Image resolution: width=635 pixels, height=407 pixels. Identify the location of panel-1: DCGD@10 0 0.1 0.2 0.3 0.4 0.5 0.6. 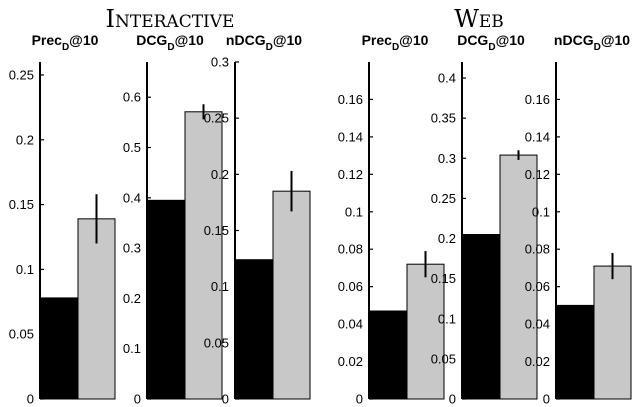
(173, 219).